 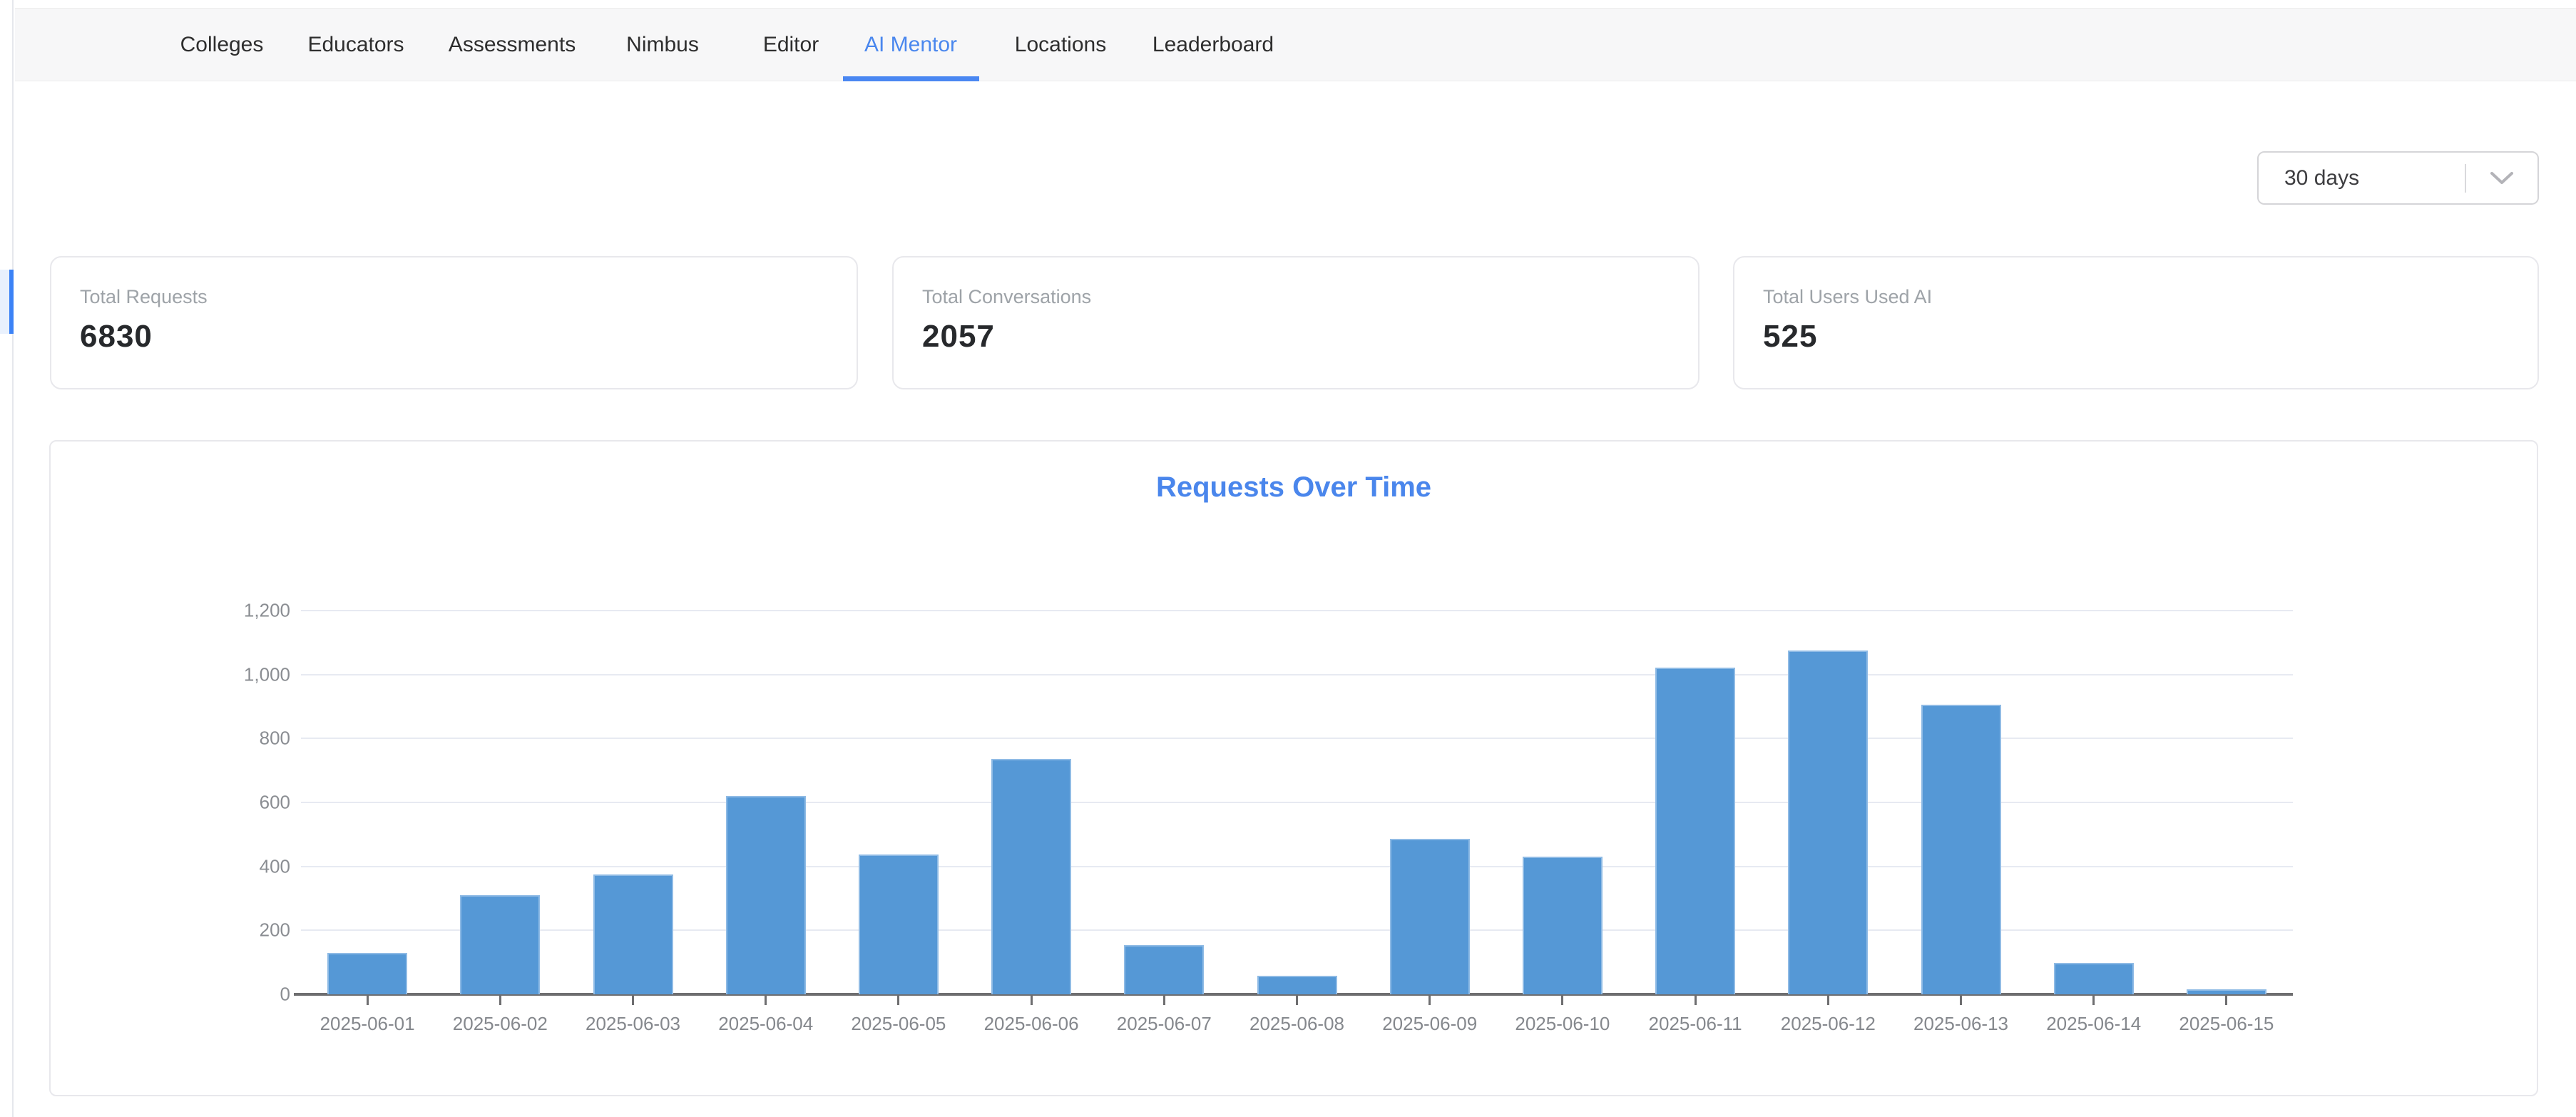 I want to click on tab-educators: Educators, so click(x=355, y=44).